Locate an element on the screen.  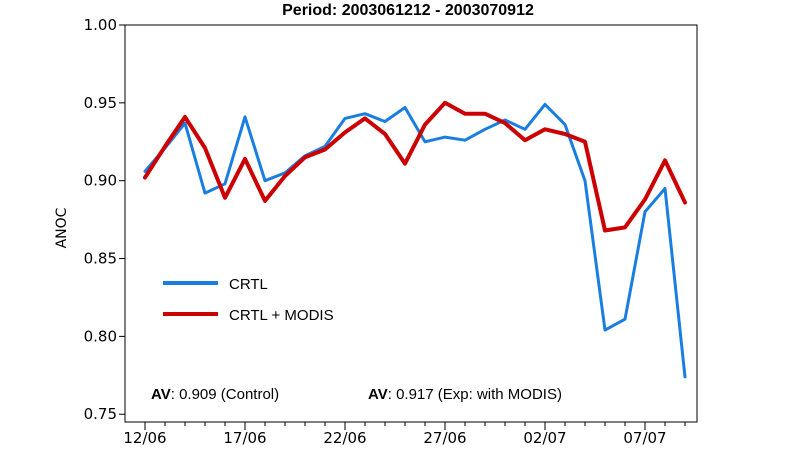
x-tick-label: 27/06 is located at coordinates (444, 438).